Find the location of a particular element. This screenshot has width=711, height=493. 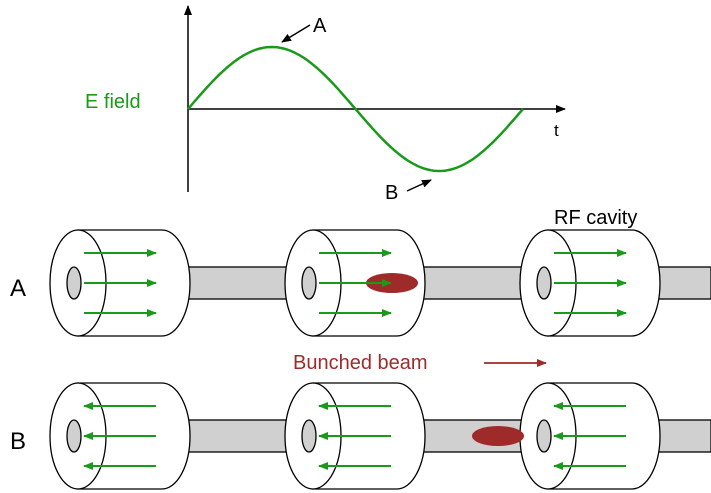

point-a-arrow is located at coordinates (296, 33).